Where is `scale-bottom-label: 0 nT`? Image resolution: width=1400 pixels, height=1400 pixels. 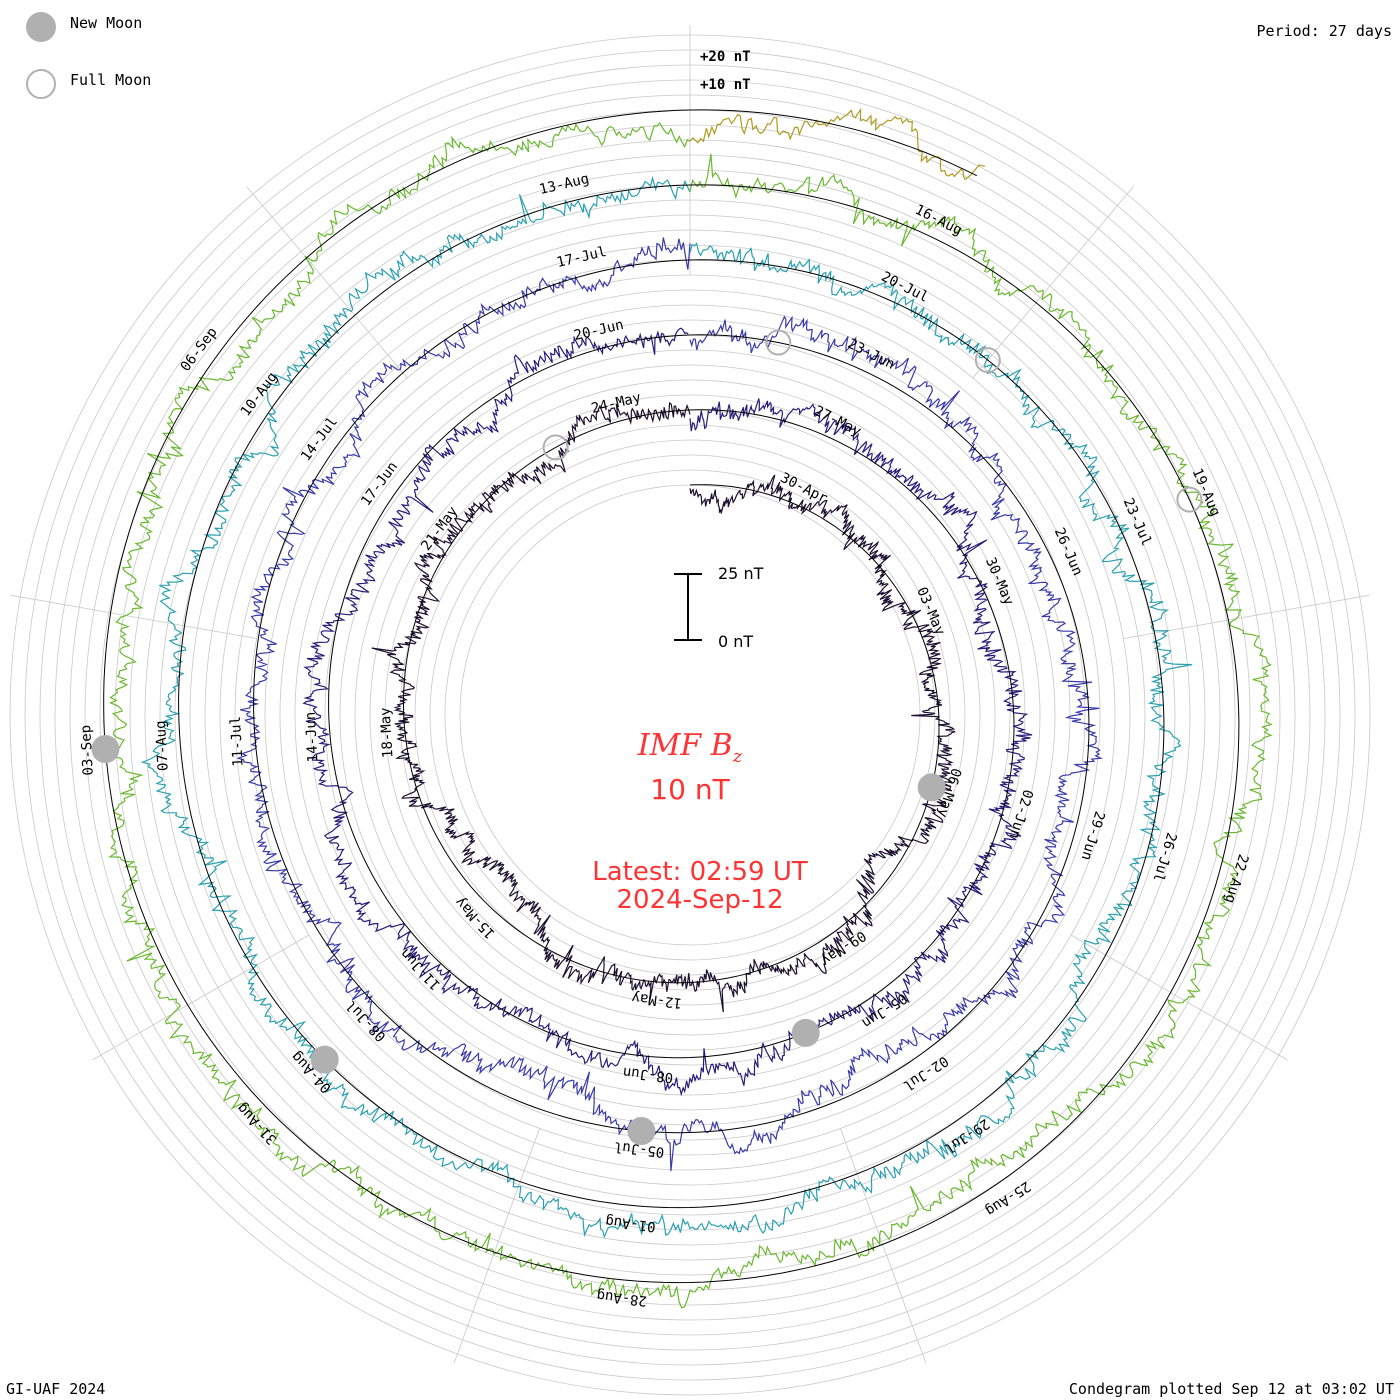
scale-bottom-label: 0 nT is located at coordinates (736, 641).